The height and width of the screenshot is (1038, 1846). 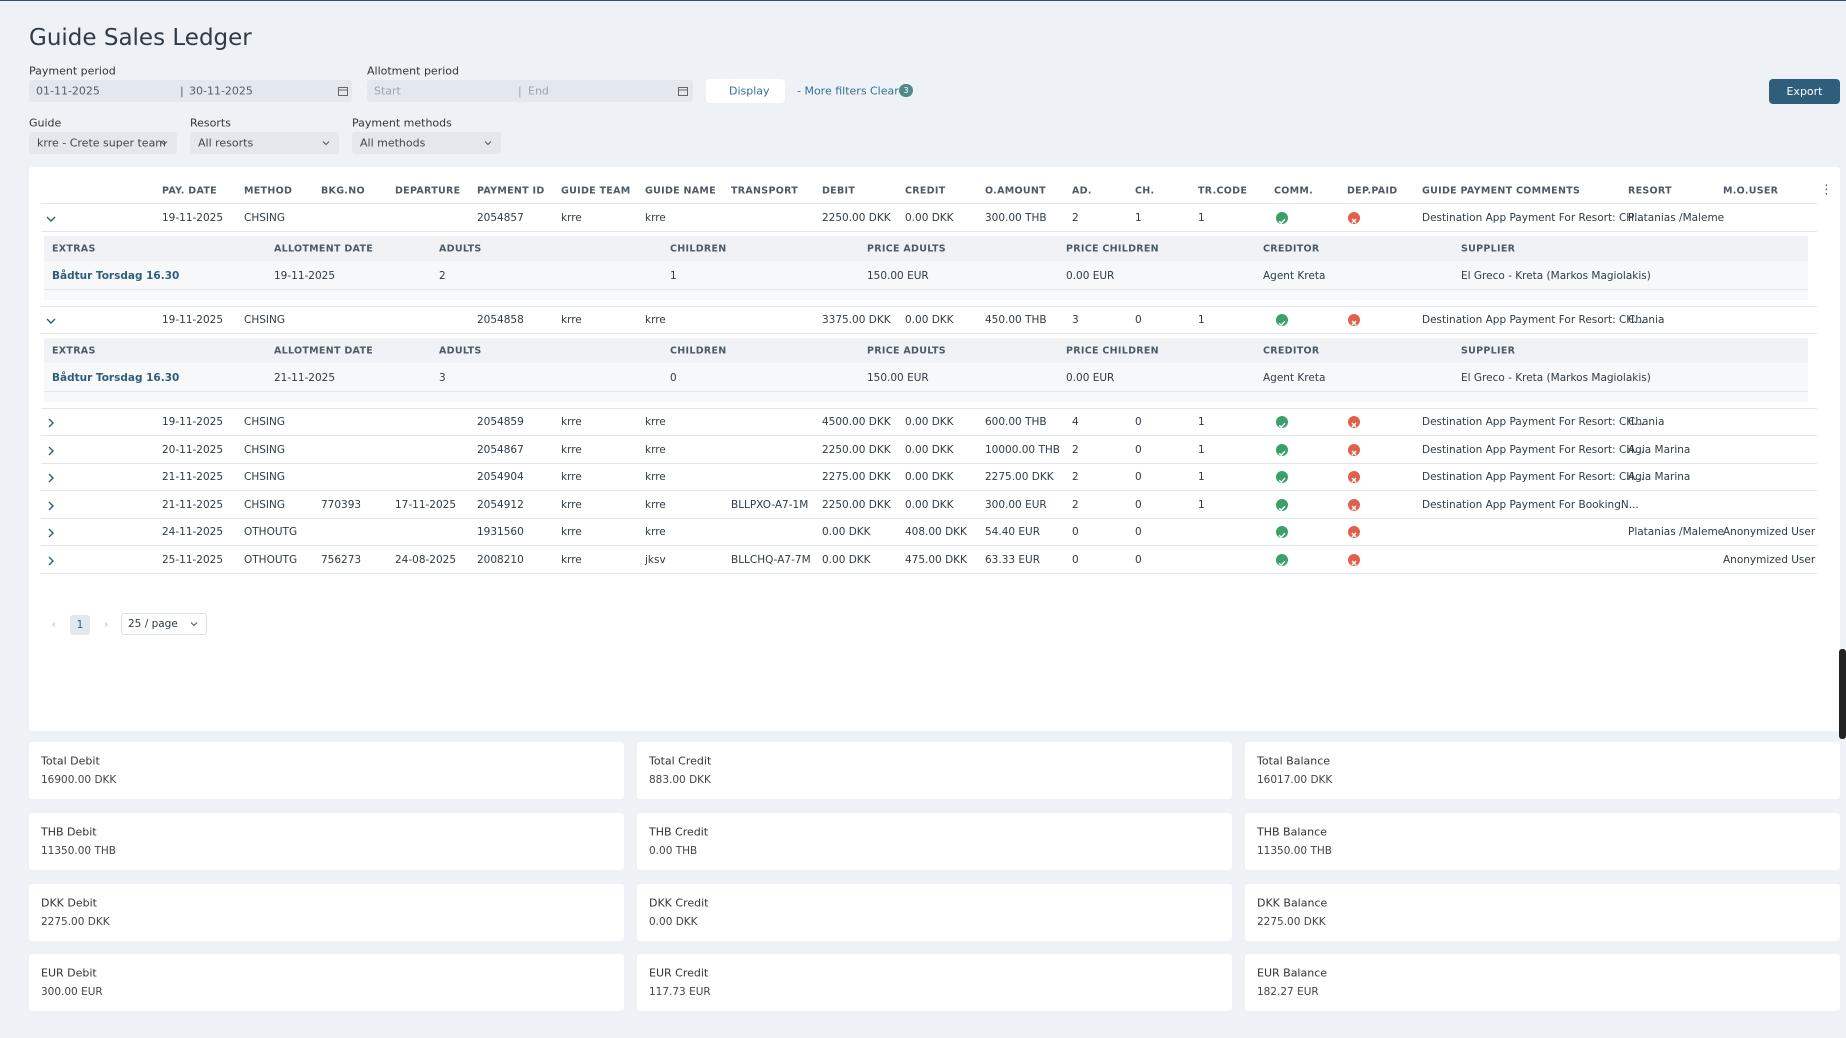 What do you see at coordinates (1804, 91) in the screenshot?
I see `export-button: Export` at bounding box center [1804, 91].